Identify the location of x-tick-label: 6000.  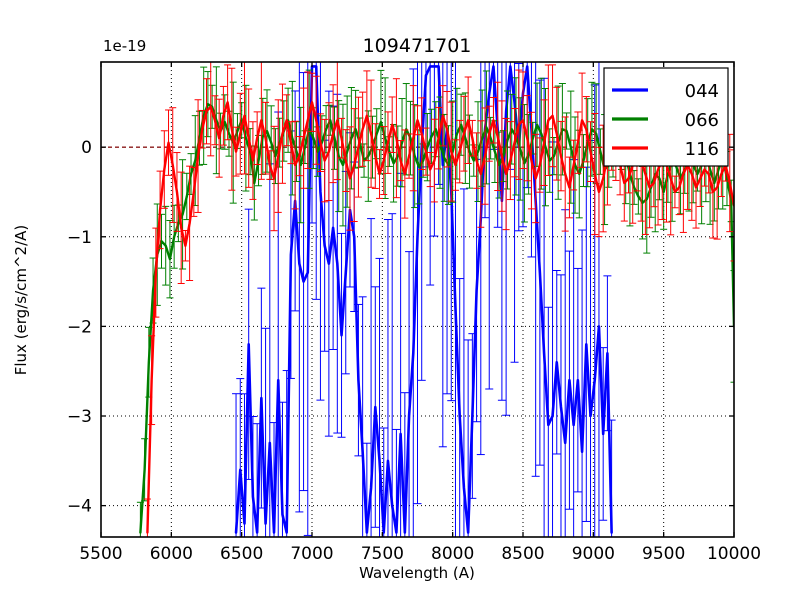
(171, 554).